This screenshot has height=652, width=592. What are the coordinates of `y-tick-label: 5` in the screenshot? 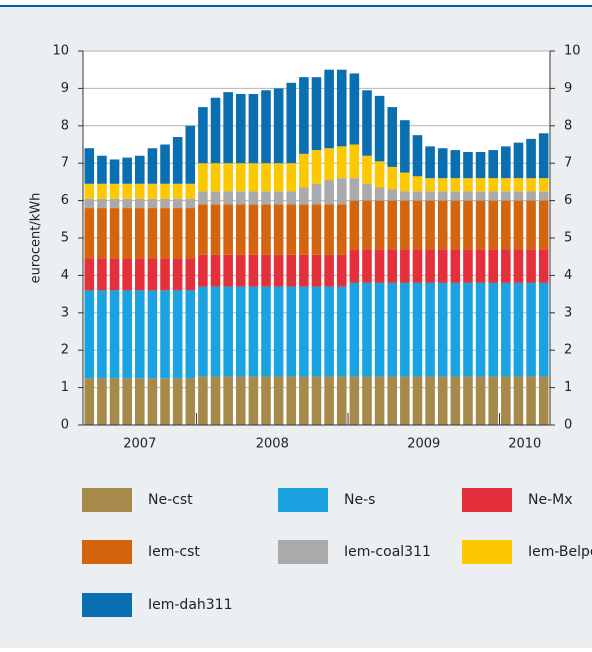 It's located at (65, 238).